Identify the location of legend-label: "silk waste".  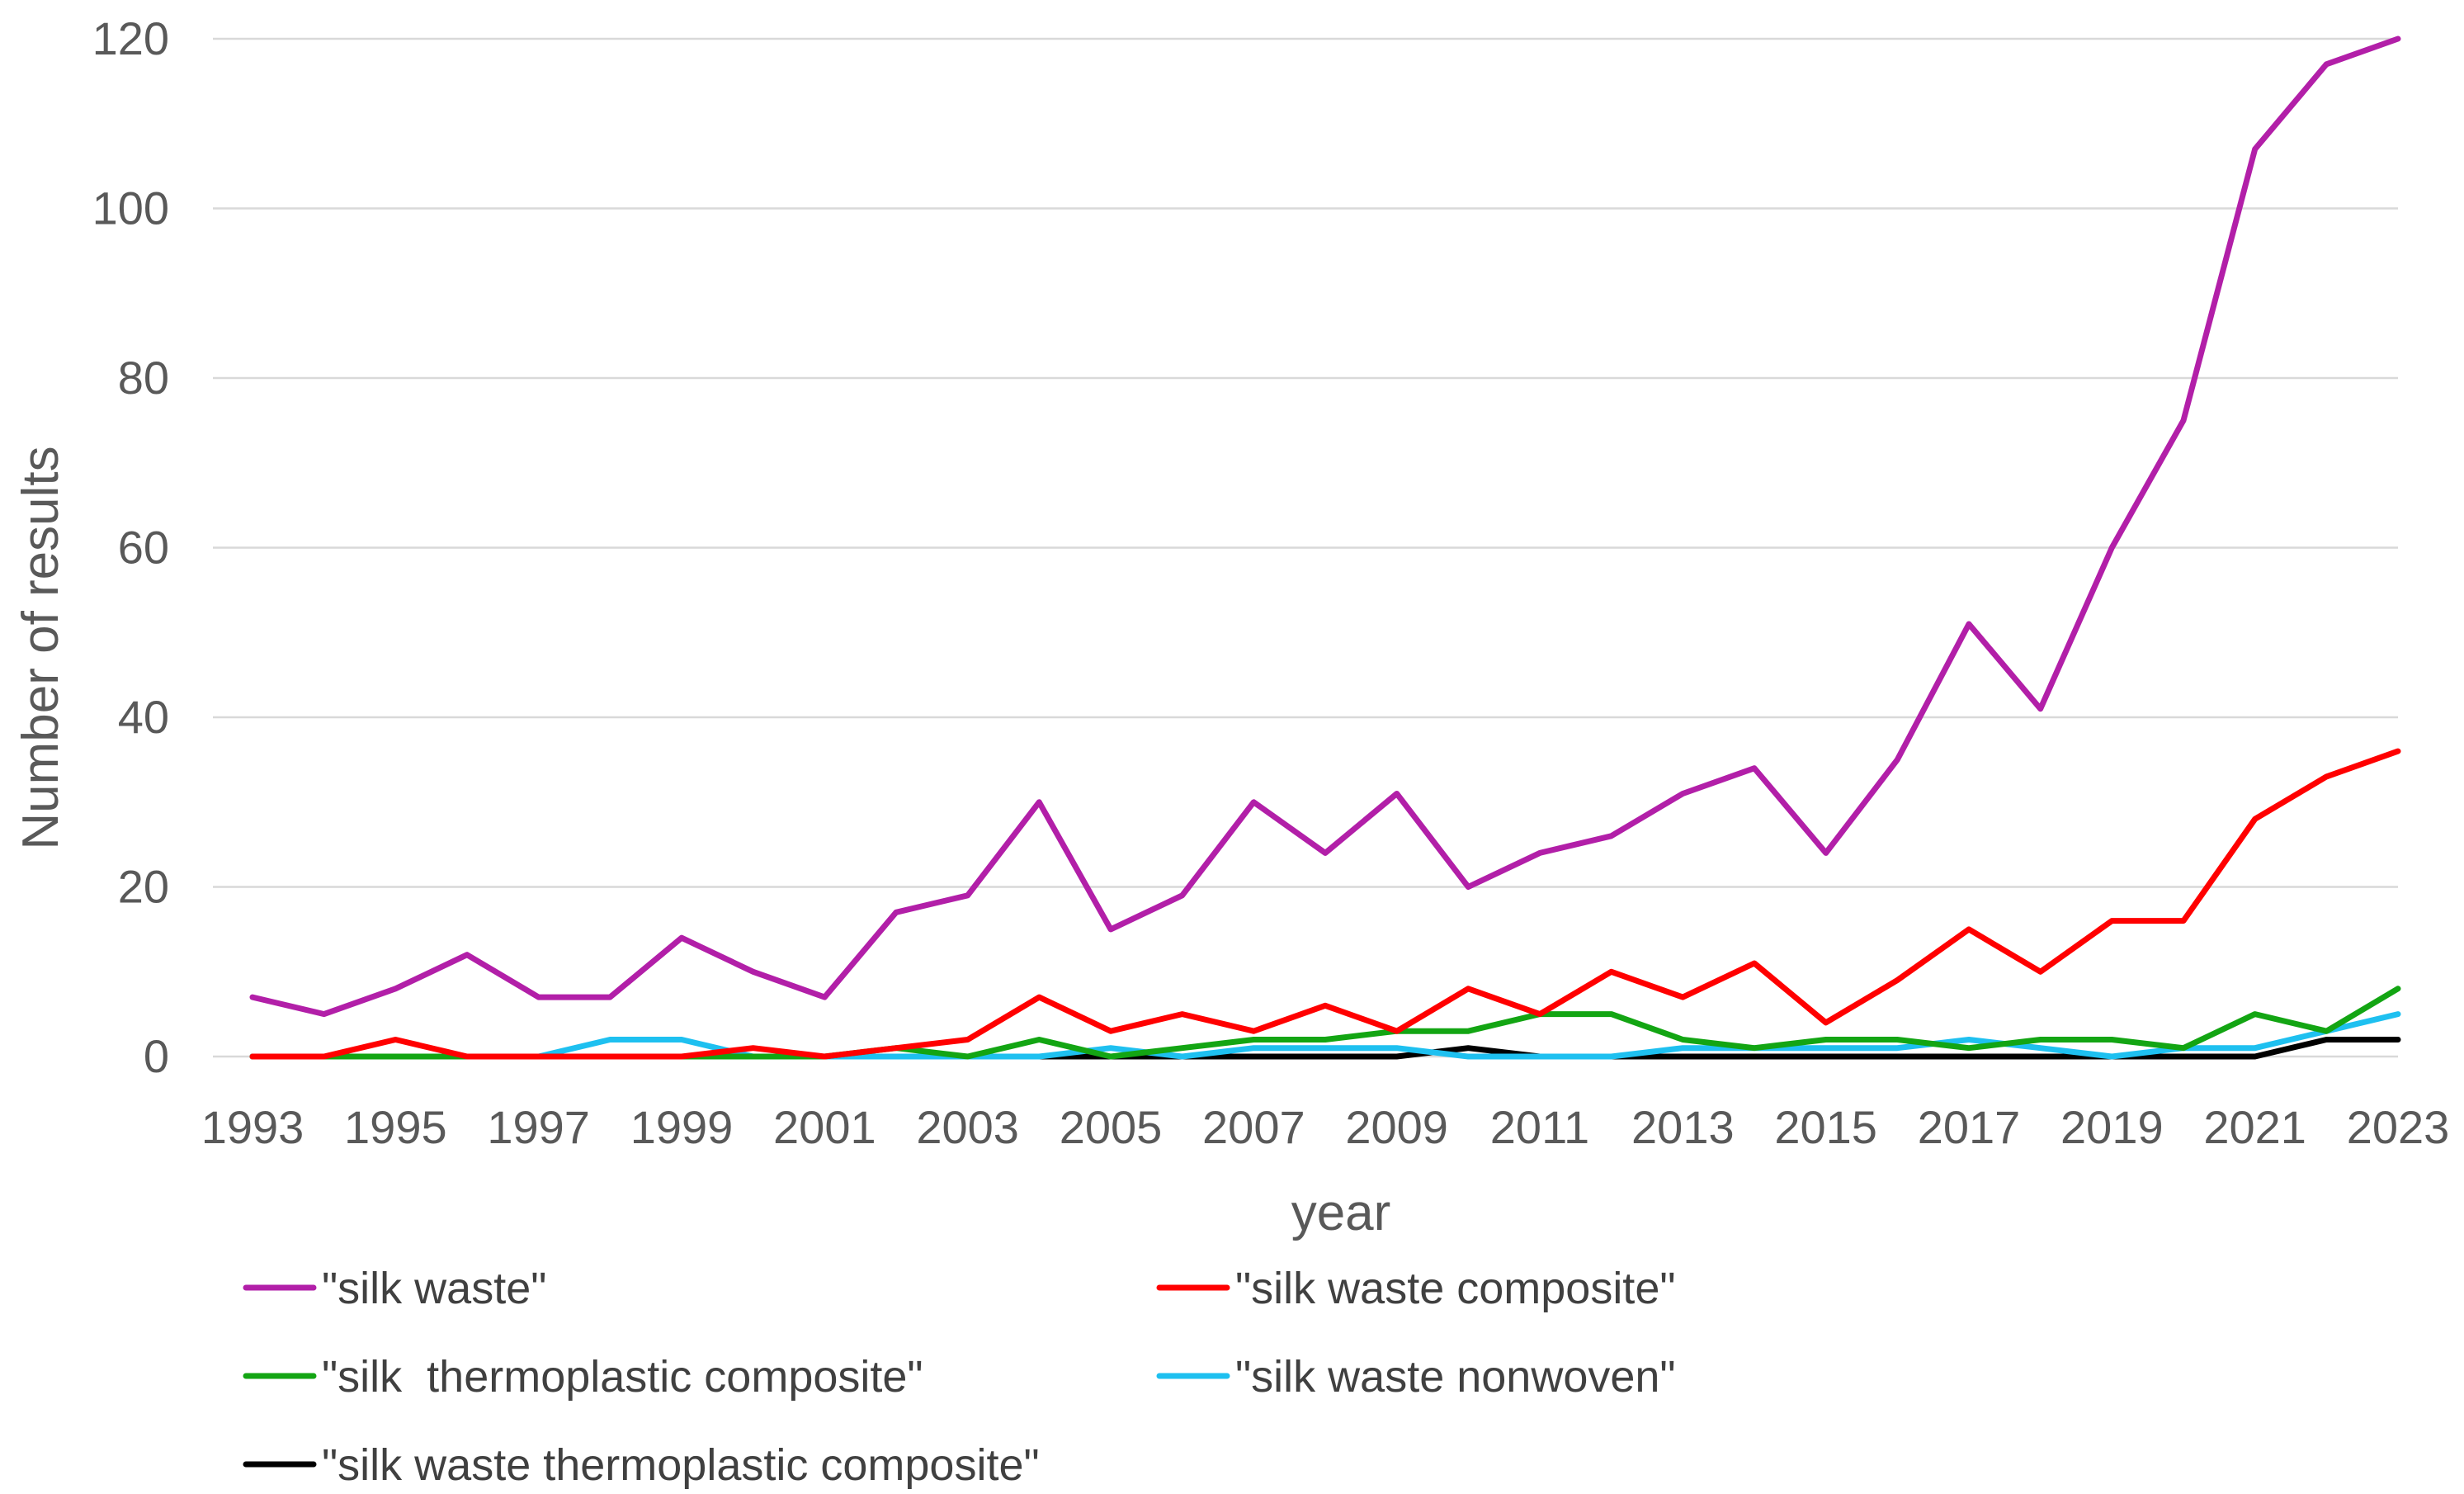
(434, 1288).